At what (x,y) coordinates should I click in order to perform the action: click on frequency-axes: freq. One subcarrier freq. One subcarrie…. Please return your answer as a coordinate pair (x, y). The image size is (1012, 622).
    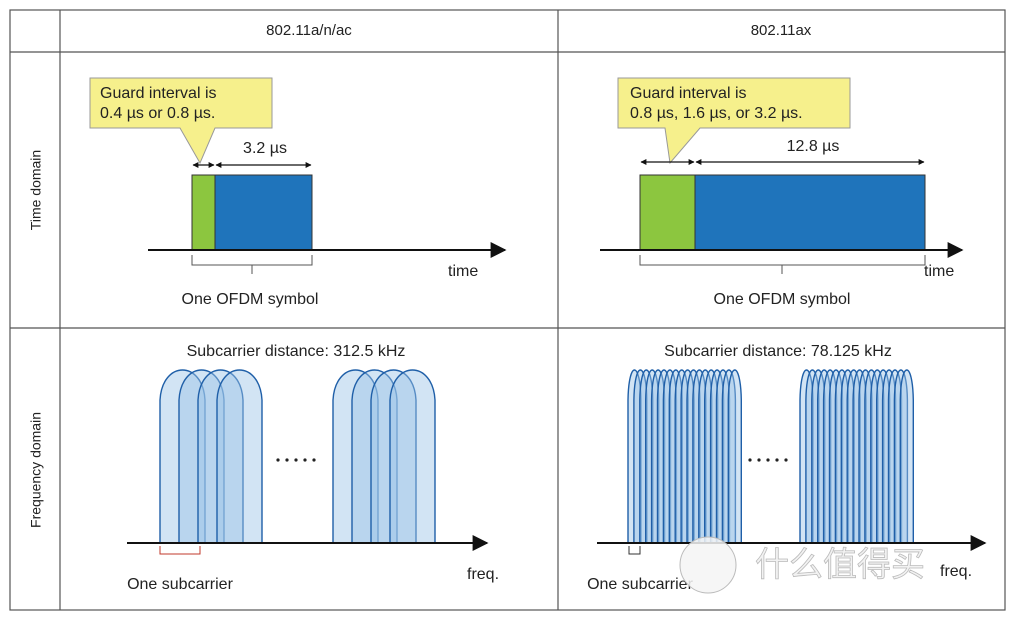
    Looking at the image, I should click on (557, 564).